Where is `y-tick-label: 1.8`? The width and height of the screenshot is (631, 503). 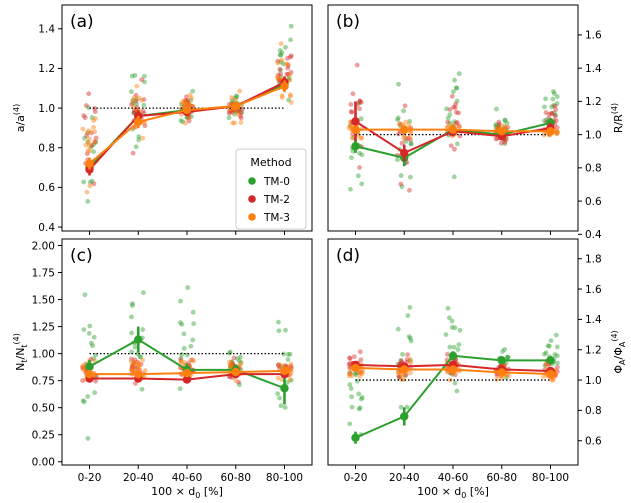 y-tick-label: 1.8 is located at coordinates (593, 260).